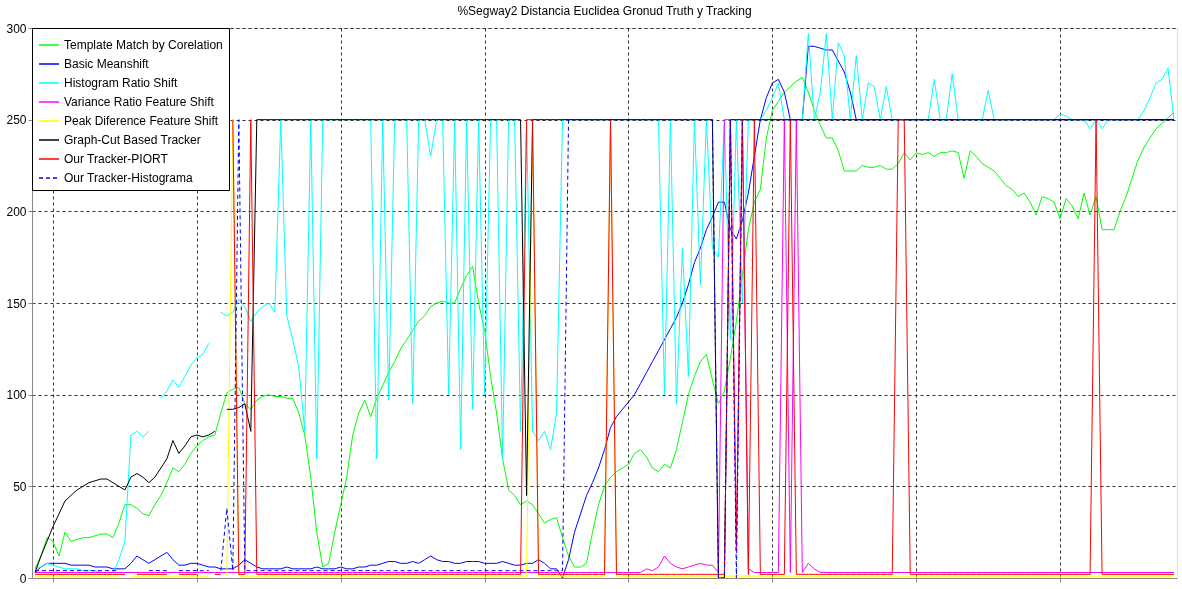 Image resolution: width=1182 pixels, height=589 pixels. I want to click on legend-label: Graph-Cut Based Tracker, so click(132, 140).